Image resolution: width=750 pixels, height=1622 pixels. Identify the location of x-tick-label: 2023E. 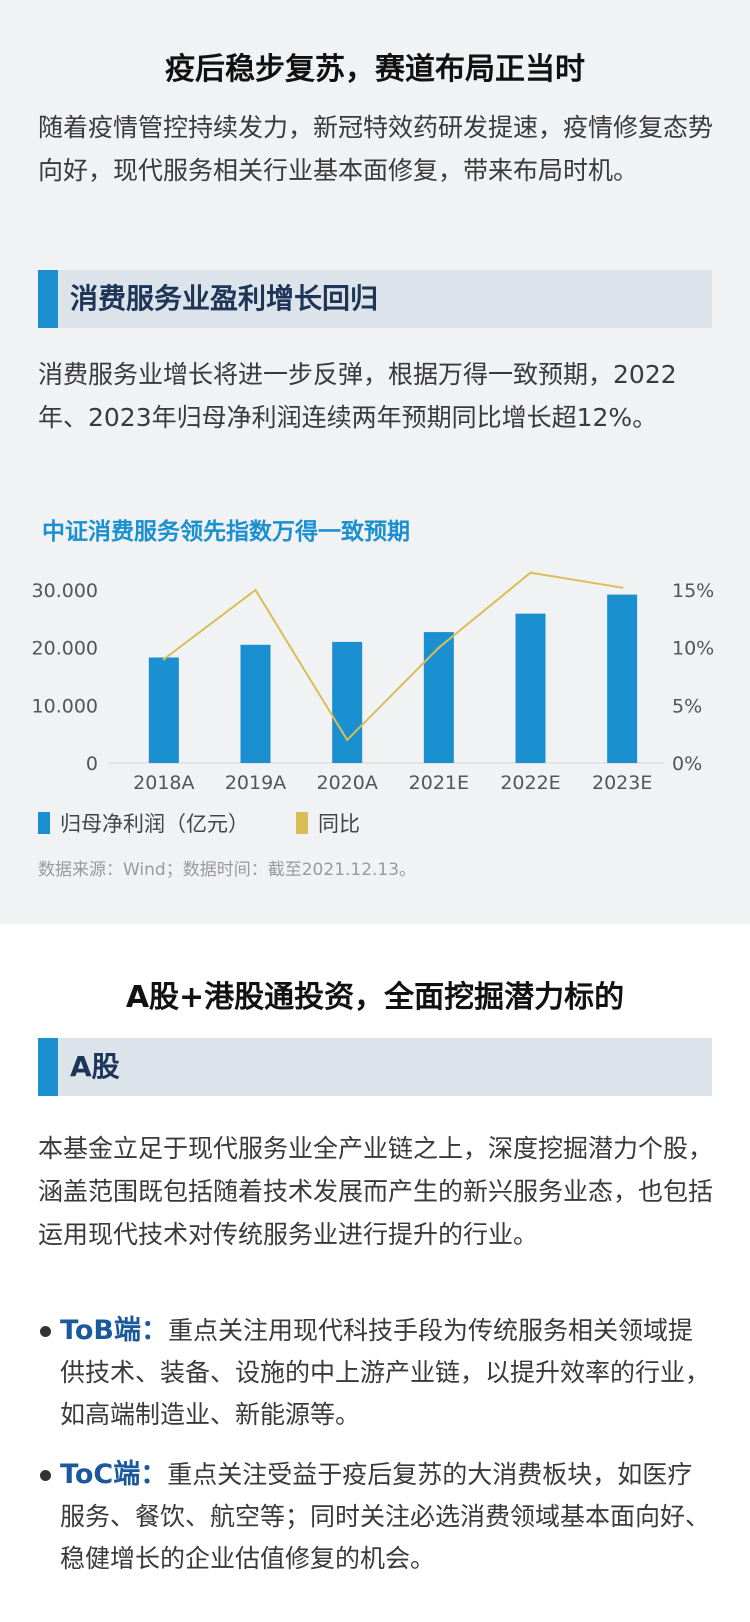
(622, 783).